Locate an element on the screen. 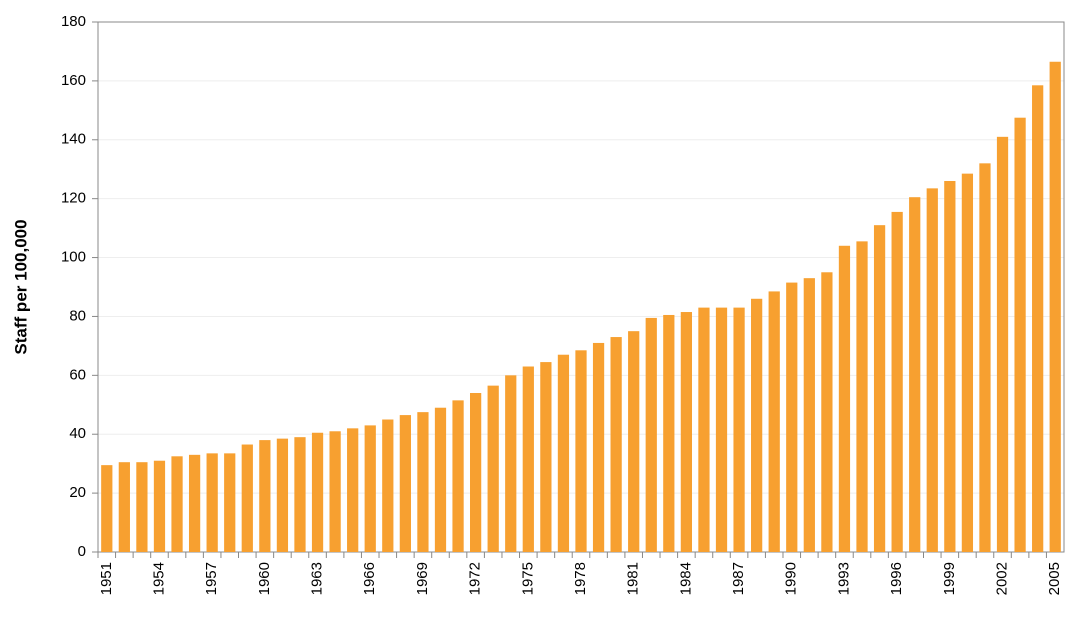  y-tick-label: 100 is located at coordinates (73, 257).